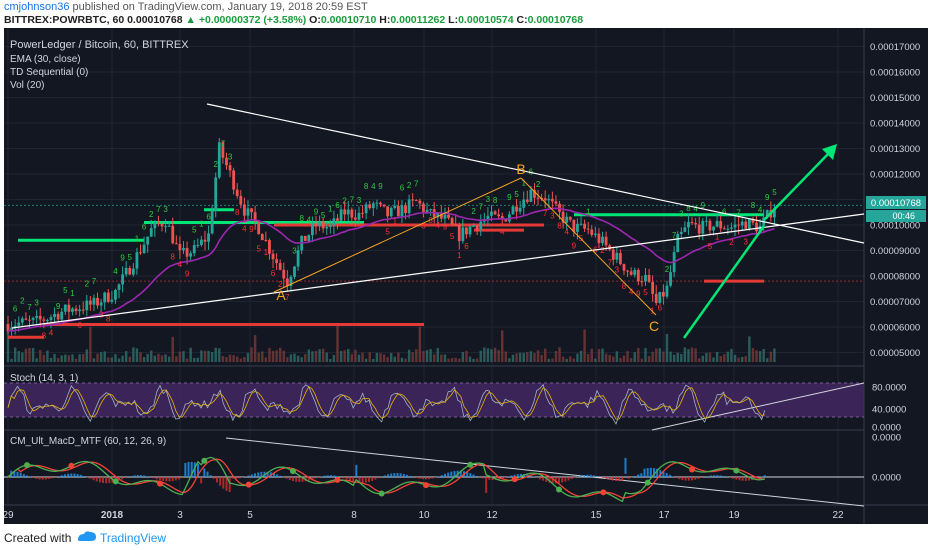 Image resolution: width=932 pixels, height=550 pixels. What do you see at coordinates (37, 7) in the screenshot?
I see `author-link: cmjohnson36` at bounding box center [37, 7].